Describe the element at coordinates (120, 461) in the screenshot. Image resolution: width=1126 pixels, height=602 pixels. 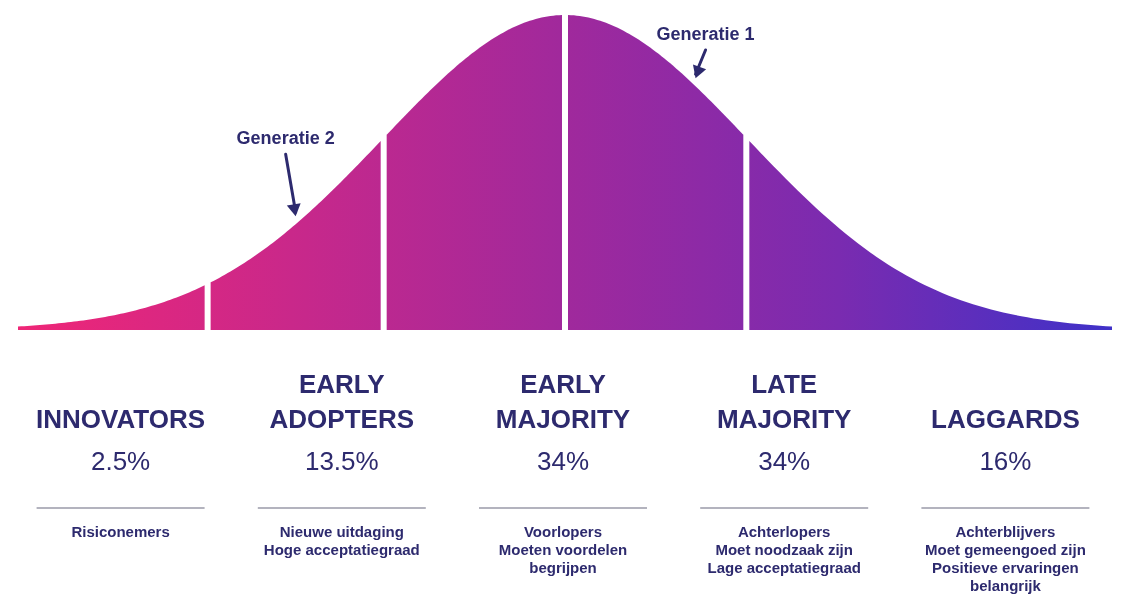
I see `data-label: 2.5%` at that location.